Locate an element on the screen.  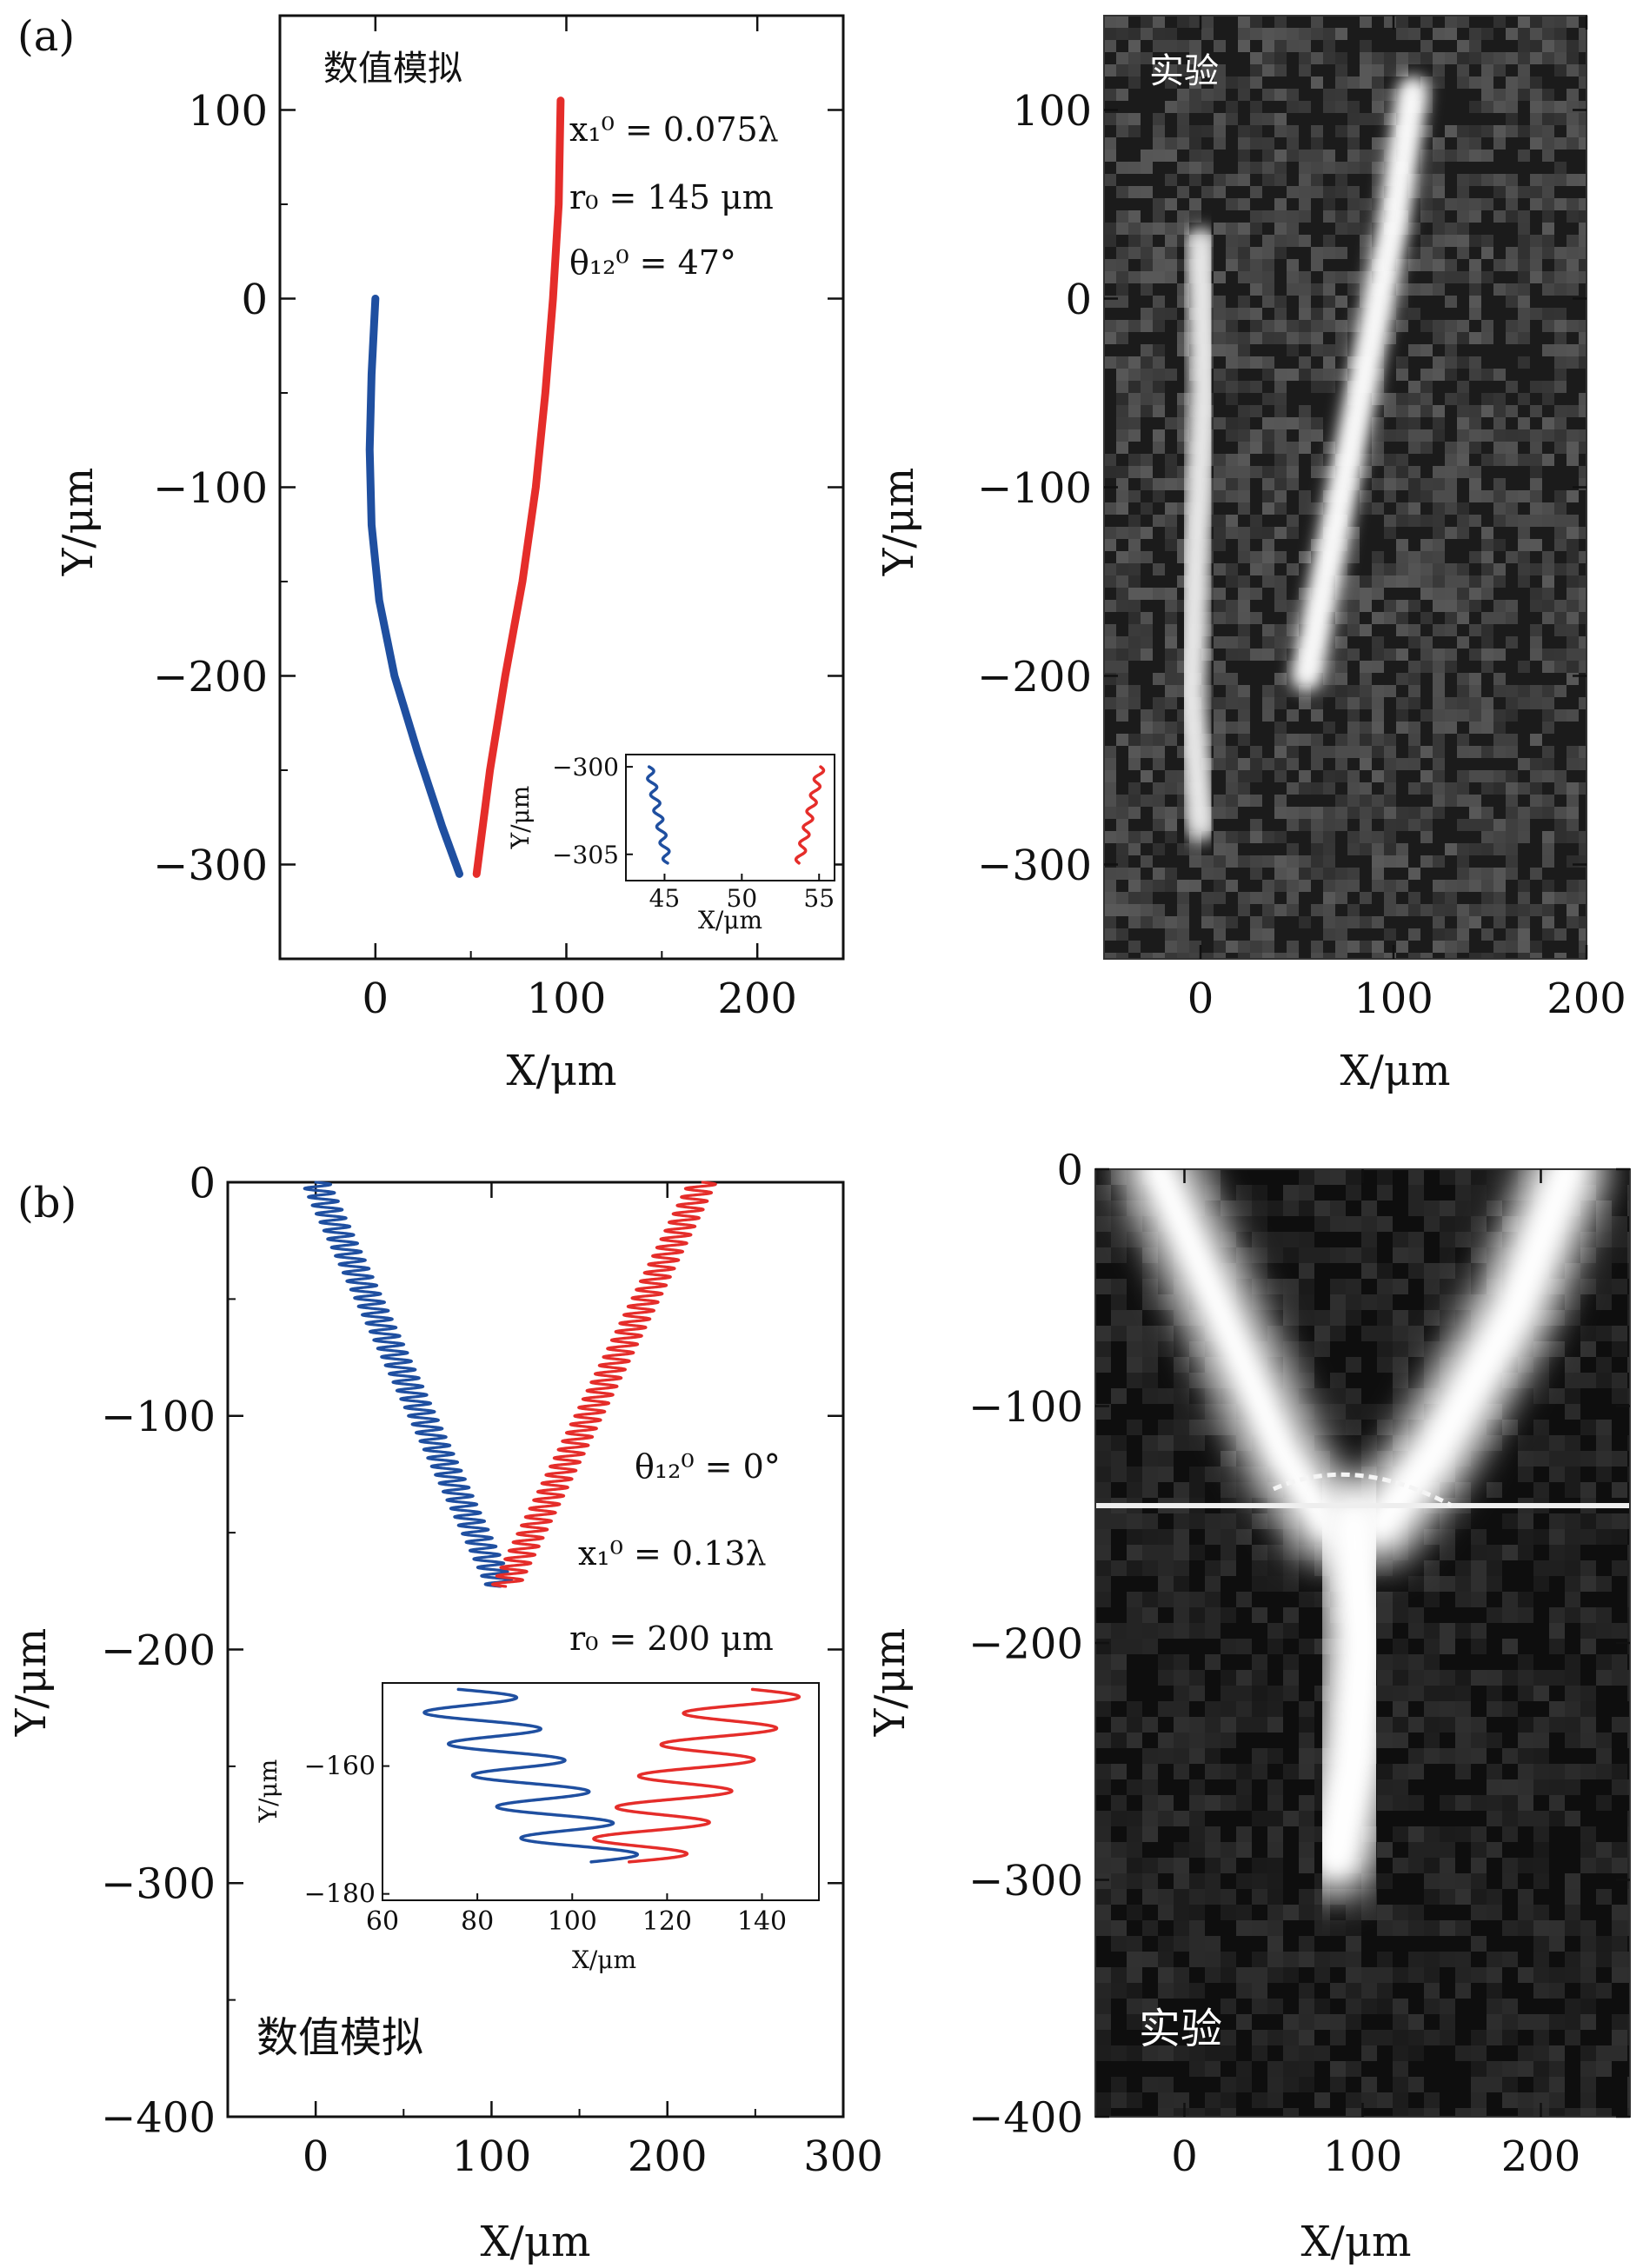
inset-y-tick-label: −300 is located at coordinates (585, 767).